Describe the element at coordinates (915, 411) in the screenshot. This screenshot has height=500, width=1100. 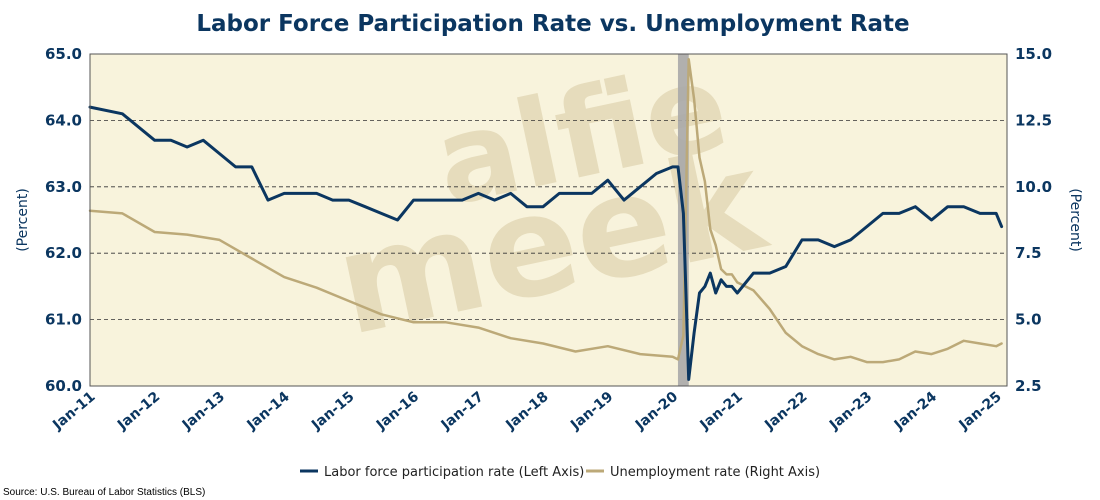
I see `x-tick-label: Jan-24` at that location.